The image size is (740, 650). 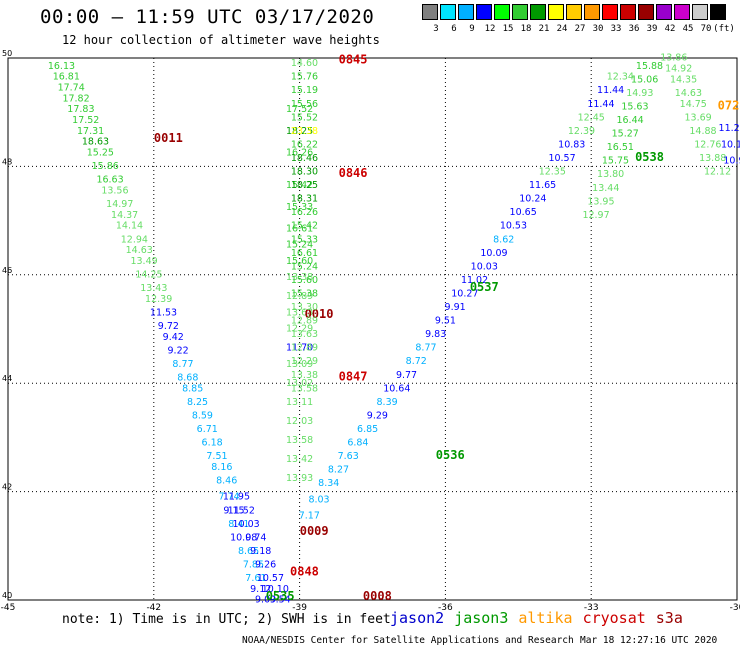 I want to click on colorbar-label: 15, so click(x=508, y=29).